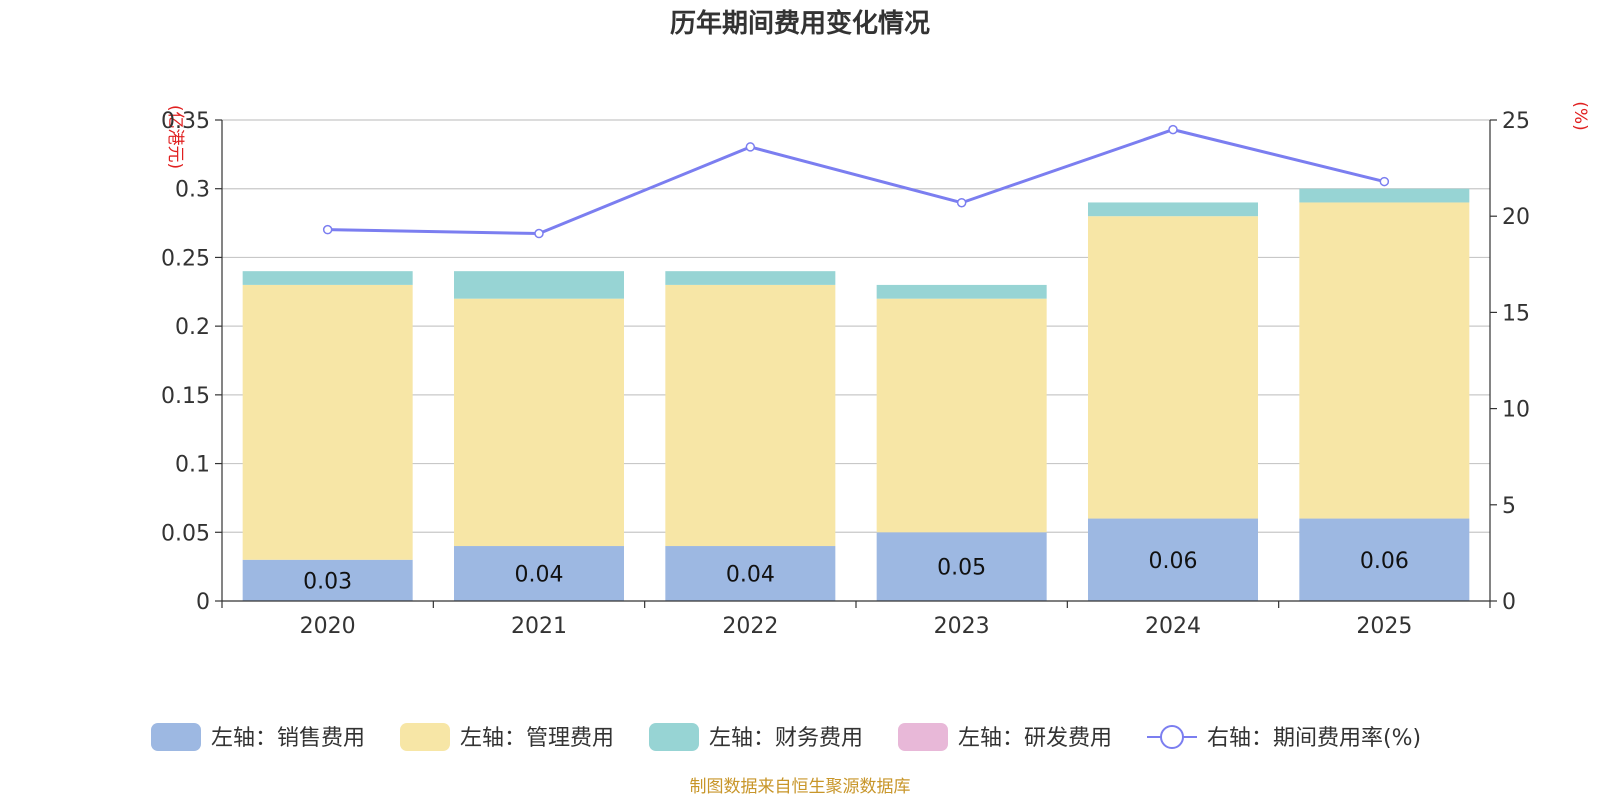  Describe the element at coordinates (539, 626) in the screenshot. I see `x-tick-label: 2021` at that location.